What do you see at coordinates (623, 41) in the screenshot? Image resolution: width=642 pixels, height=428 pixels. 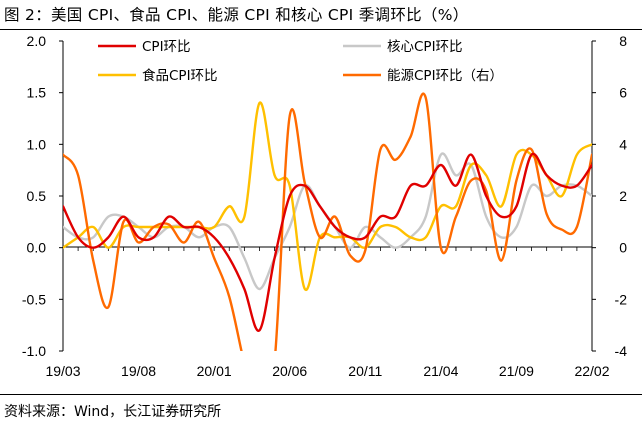 I see `right-tick-label: 8` at bounding box center [623, 41].